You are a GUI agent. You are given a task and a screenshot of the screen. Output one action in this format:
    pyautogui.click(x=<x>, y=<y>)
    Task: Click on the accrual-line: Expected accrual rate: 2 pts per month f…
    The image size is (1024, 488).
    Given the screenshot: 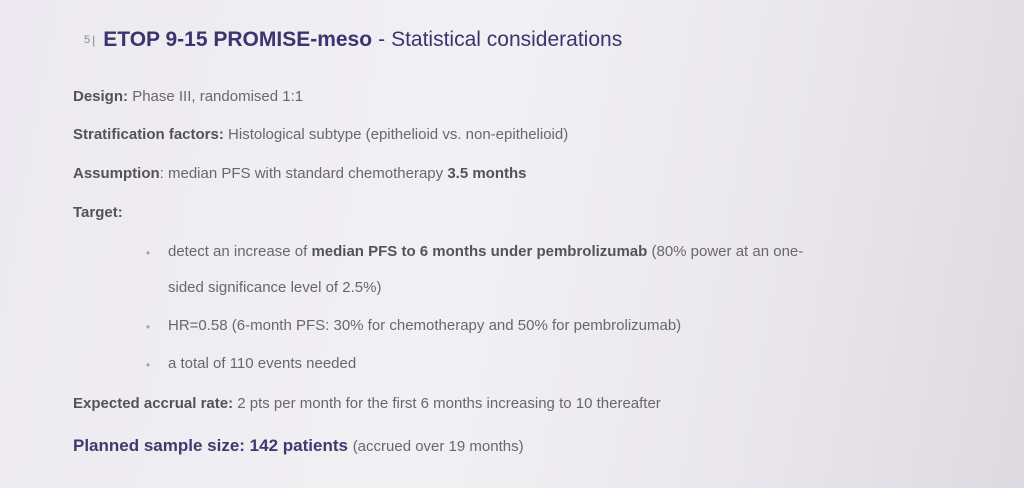 What is the action you would take?
    pyautogui.click(x=367, y=403)
    